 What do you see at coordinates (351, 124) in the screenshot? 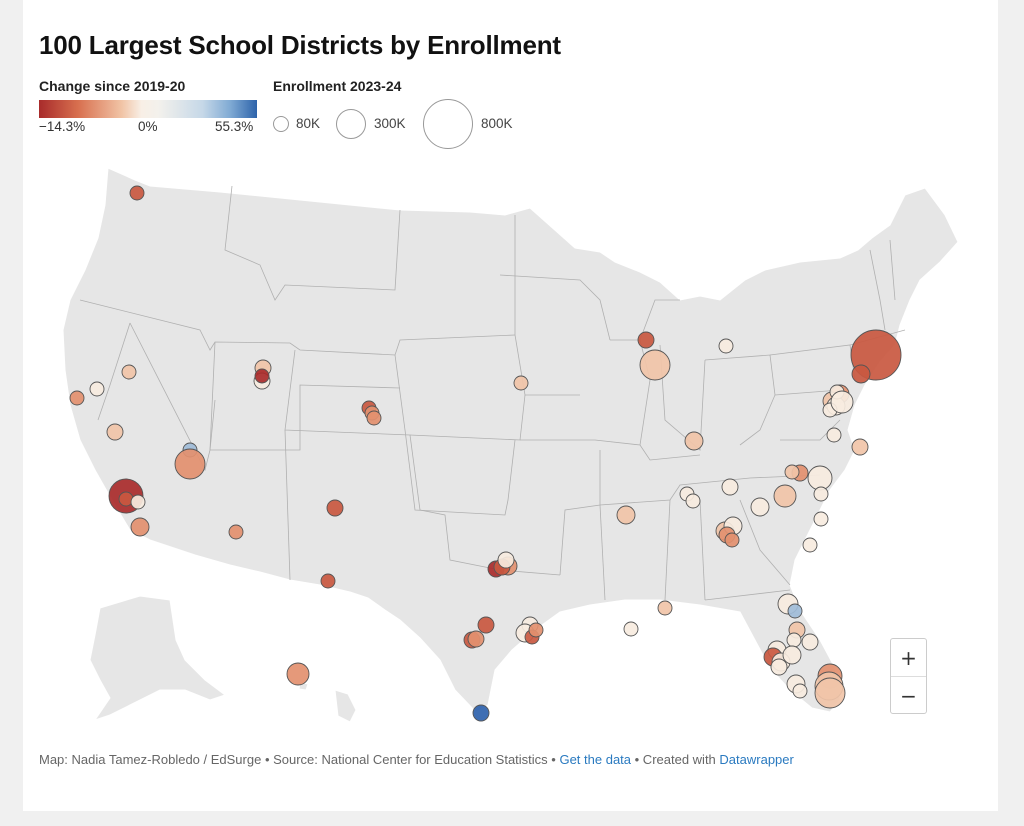
I see `size-legend-circle-medium` at bounding box center [351, 124].